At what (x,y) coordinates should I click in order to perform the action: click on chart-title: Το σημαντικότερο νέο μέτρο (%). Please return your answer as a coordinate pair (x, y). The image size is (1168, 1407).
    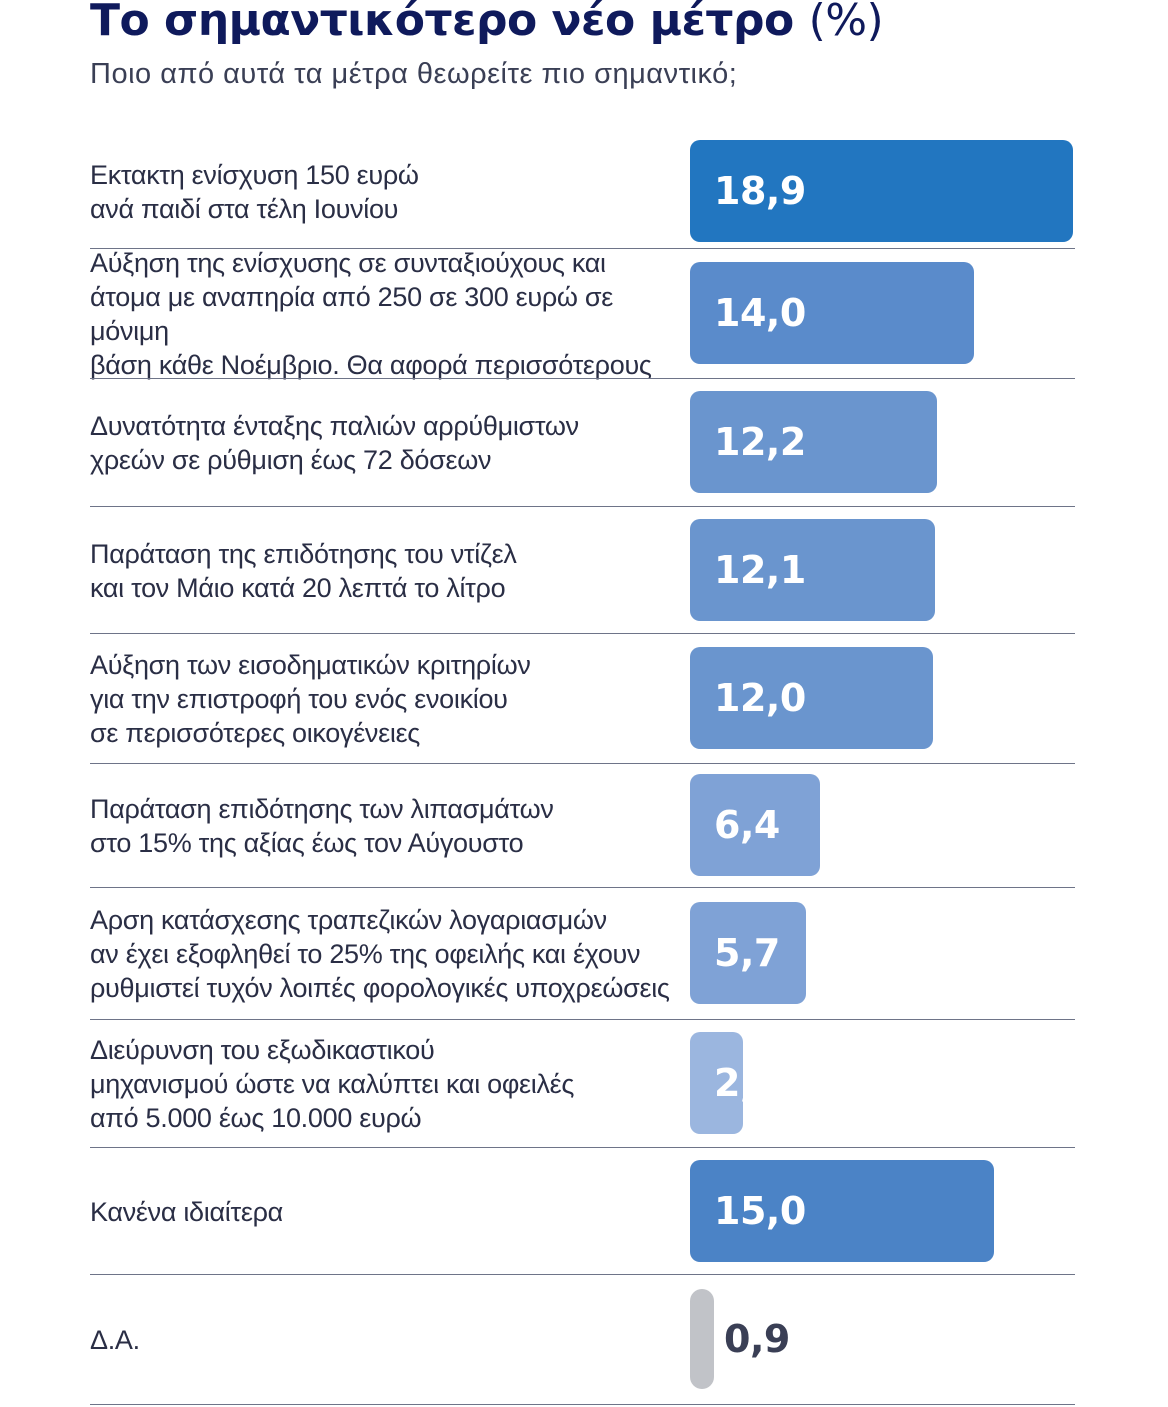
    Looking at the image, I should click on (590, 28).